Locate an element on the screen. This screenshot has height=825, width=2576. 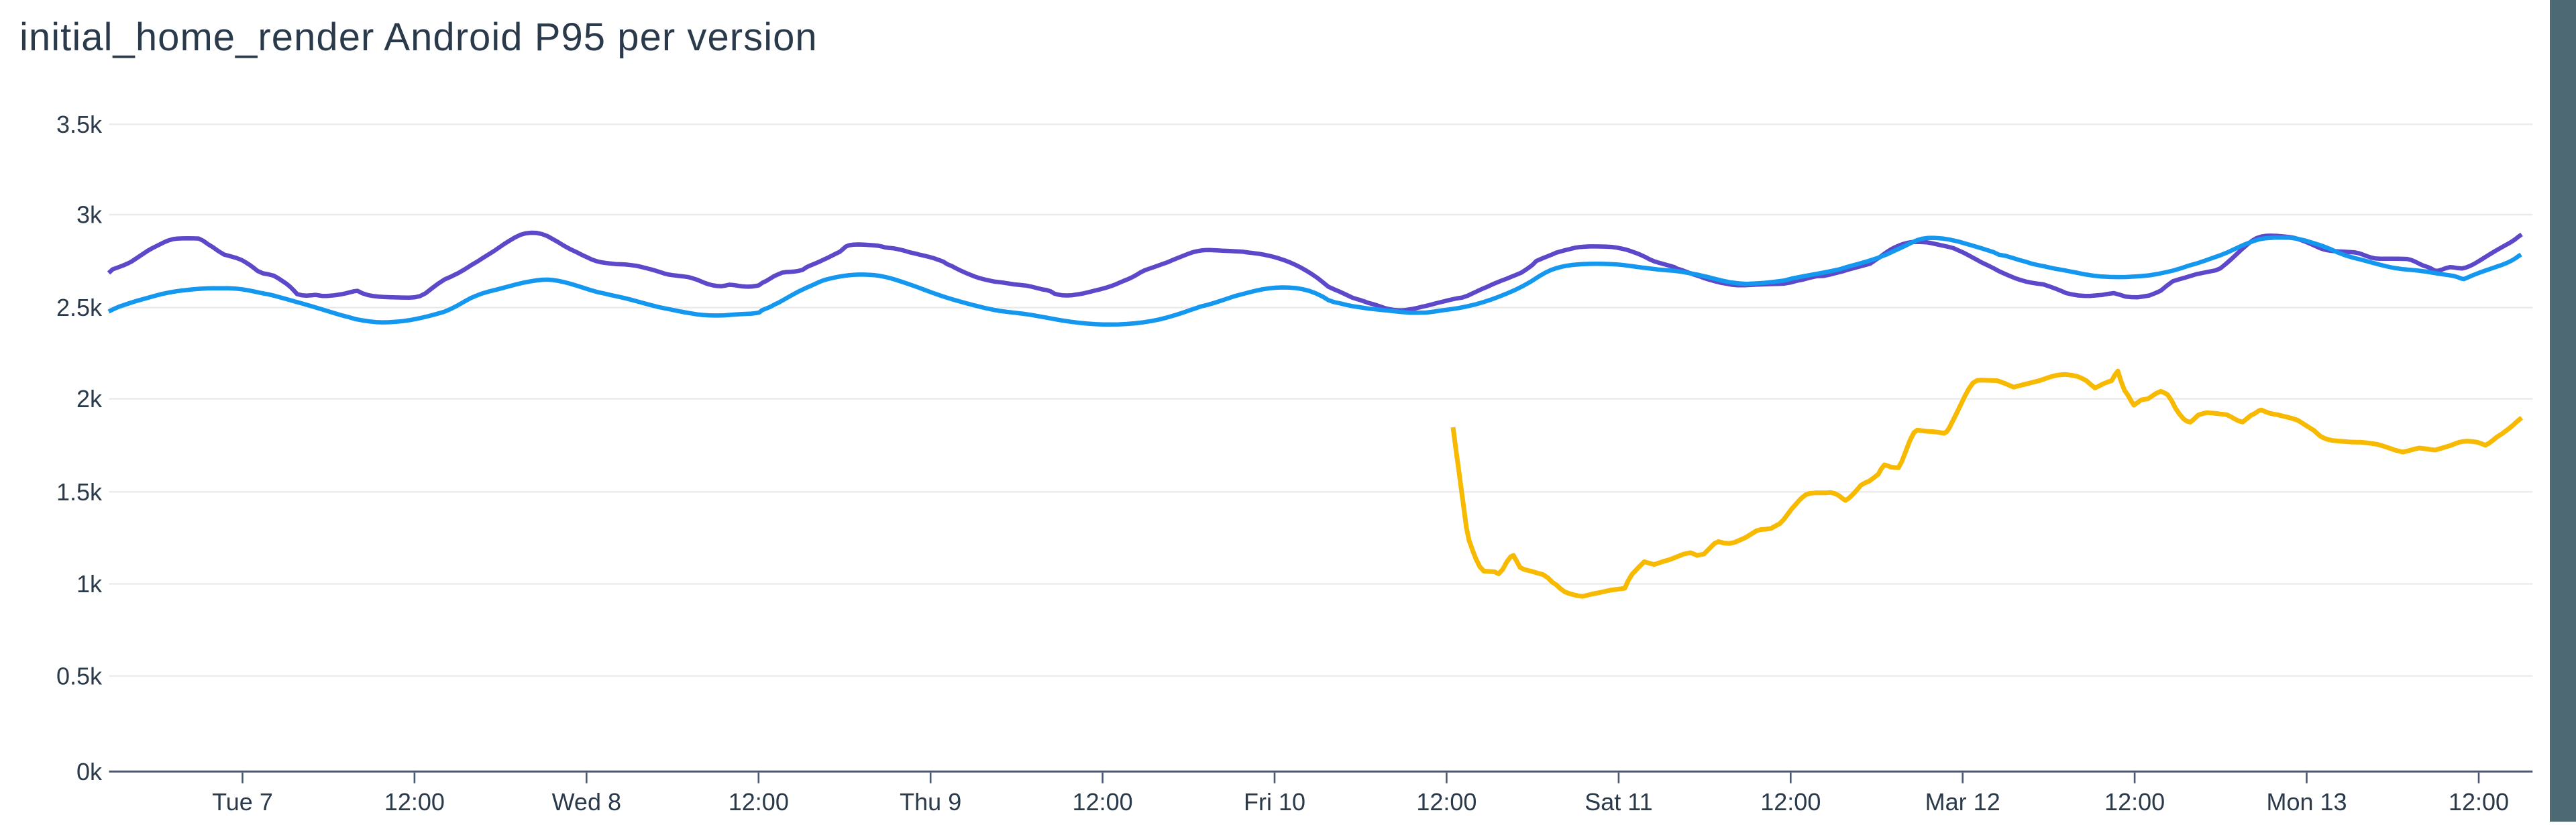
svg-text: Thu 9 is located at coordinates (930, 802).